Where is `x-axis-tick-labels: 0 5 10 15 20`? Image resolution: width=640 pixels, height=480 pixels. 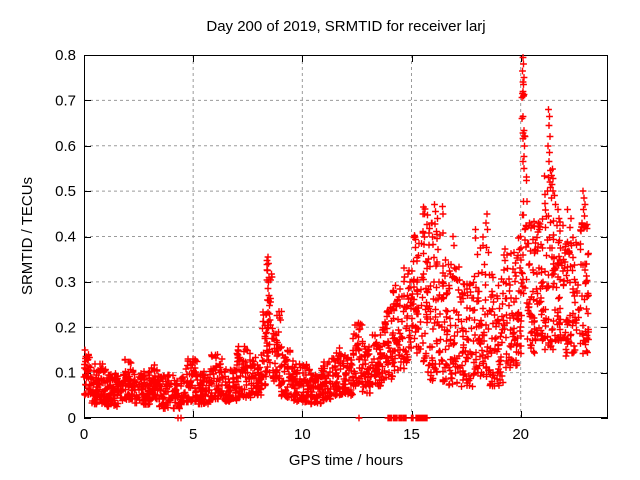 x-axis-tick-labels: 0 5 10 15 20 is located at coordinates (304, 434).